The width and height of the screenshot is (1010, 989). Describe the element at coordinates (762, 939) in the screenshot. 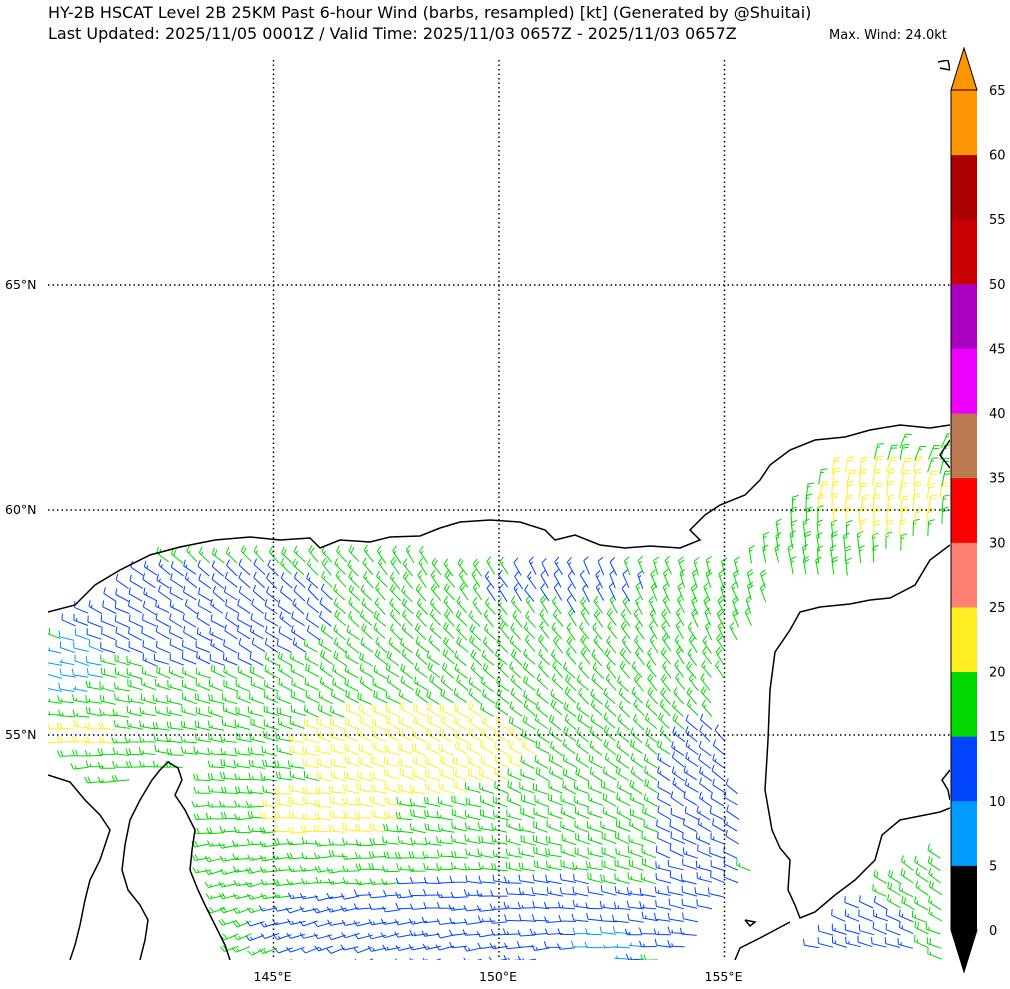

I see `kuril-islands` at that location.